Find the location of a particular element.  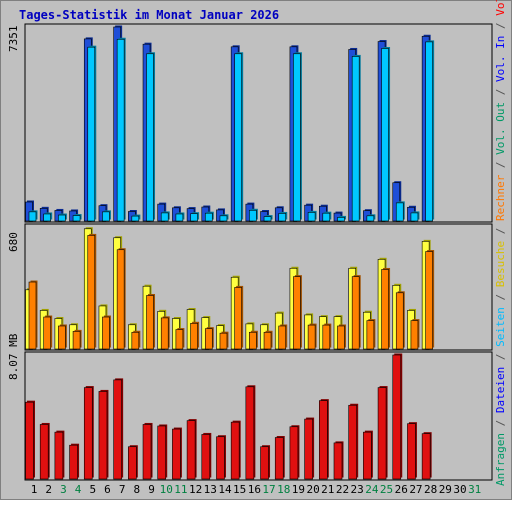

legend-part: Dateien is located at coordinates (500, 390).